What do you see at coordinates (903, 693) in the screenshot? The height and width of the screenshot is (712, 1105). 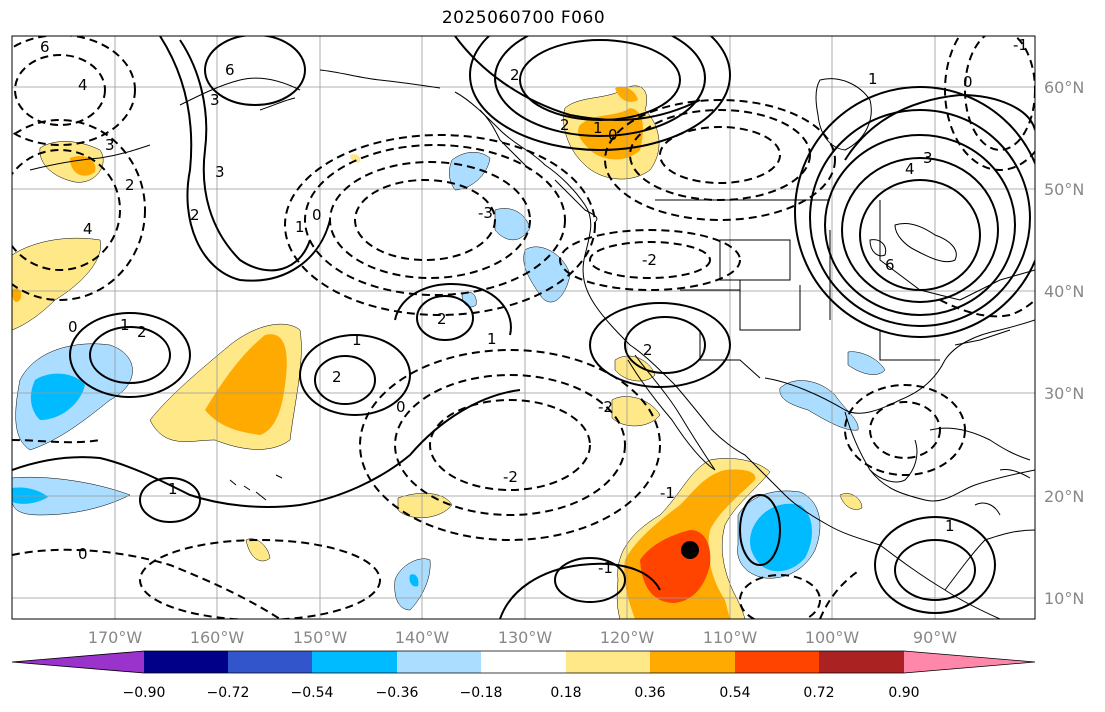 I see `colorbar-tick-label: 0.90` at bounding box center [903, 693].